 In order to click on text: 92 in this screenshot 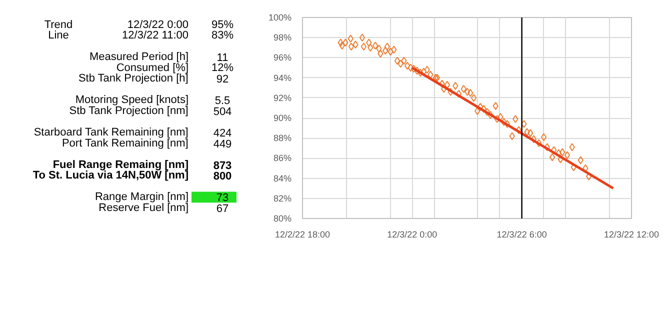, I will do `click(222, 80)`.